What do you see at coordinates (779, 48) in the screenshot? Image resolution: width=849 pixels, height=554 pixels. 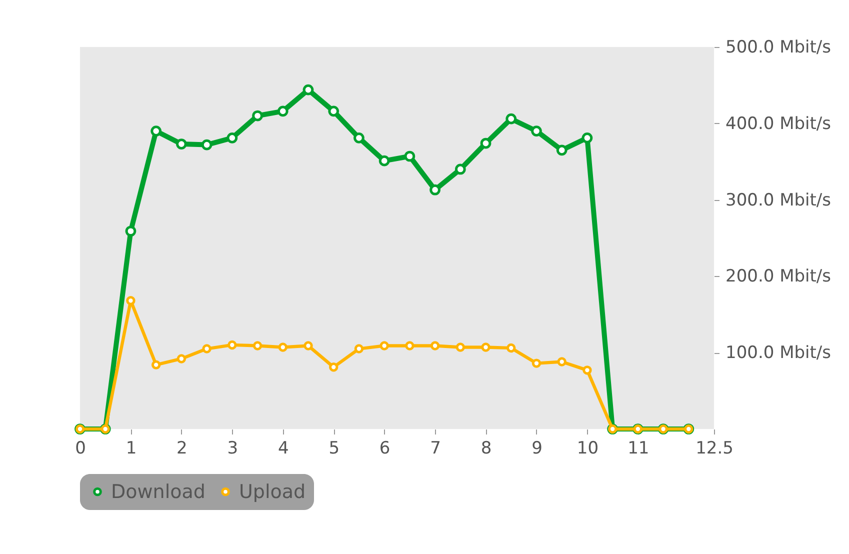 I see `y-tick-label: 500.0 Mbit/s` at bounding box center [779, 48].